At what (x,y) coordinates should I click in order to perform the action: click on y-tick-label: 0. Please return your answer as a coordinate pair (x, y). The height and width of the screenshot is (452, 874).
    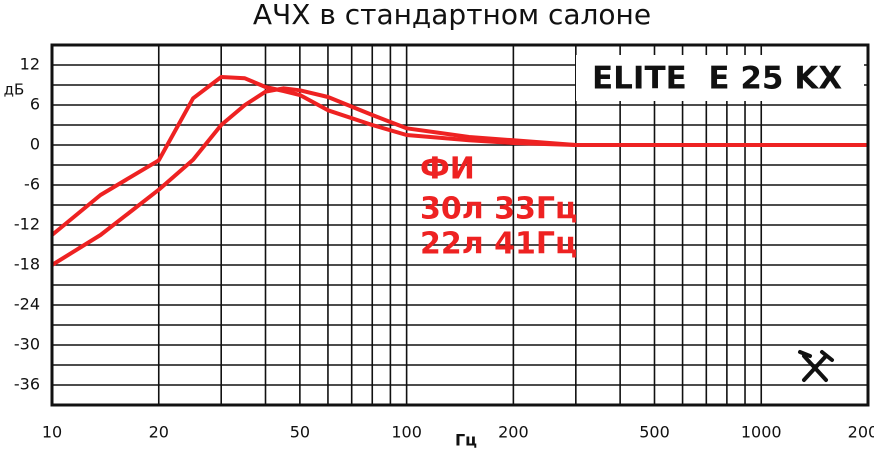
    Looking at the image, I should click on (35, 144).